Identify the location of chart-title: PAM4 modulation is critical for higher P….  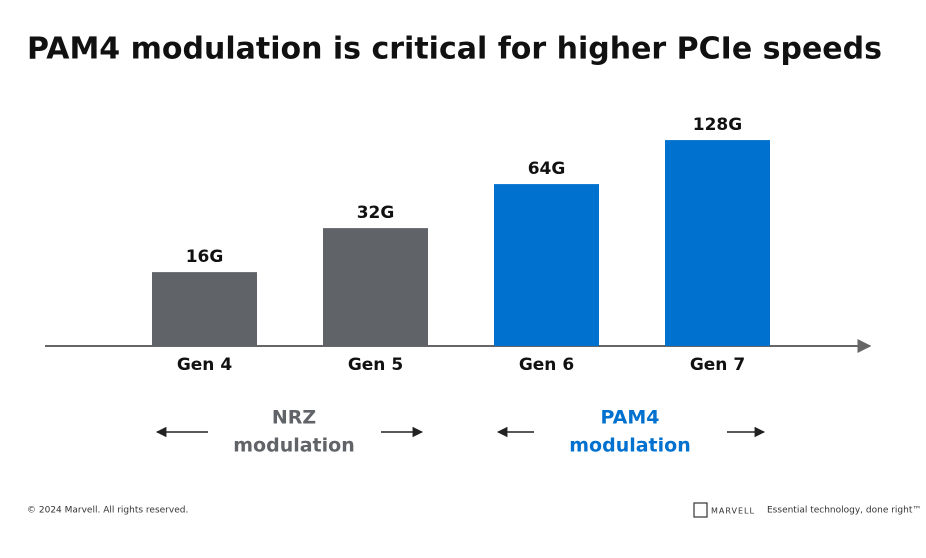
(454, 49).